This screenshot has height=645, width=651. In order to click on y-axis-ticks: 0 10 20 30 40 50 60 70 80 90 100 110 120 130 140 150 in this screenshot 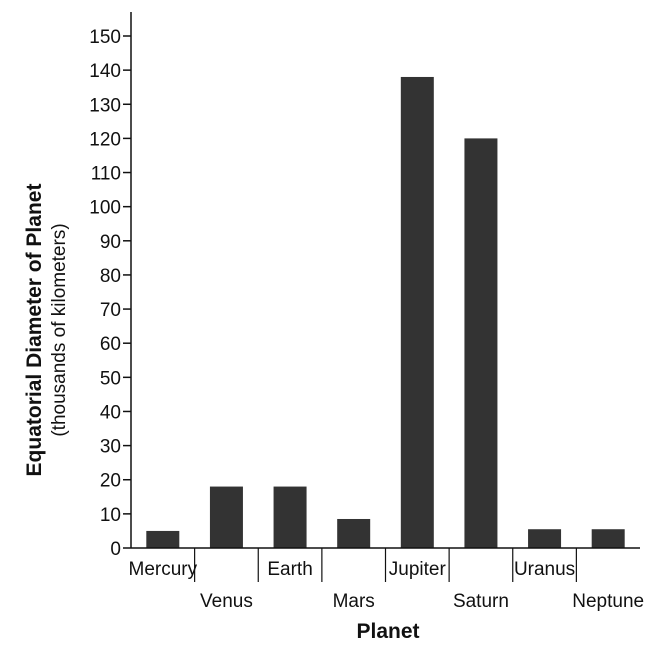, I will do `click(110, 293)`.